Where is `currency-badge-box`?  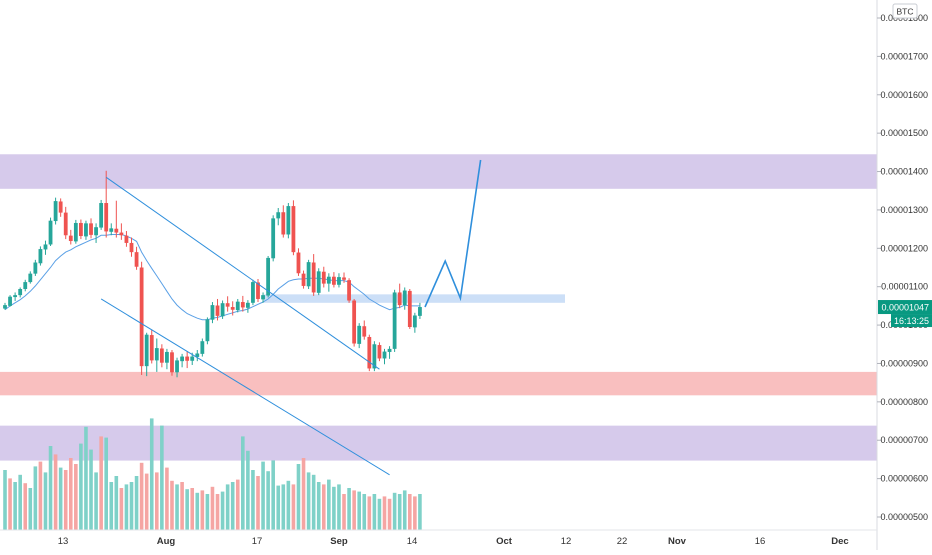 currency-badge-box is located at coordinates (905, 11).